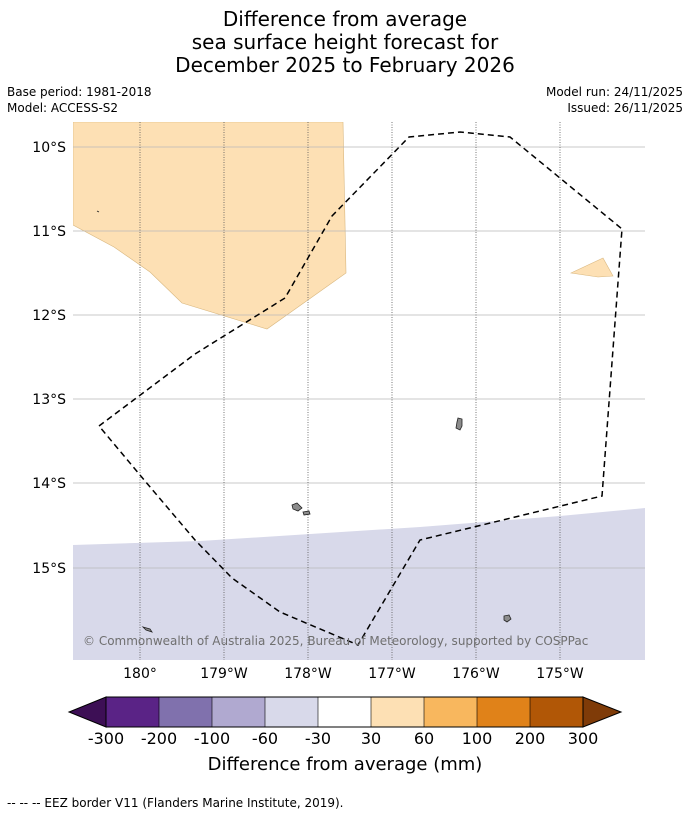  What do you see at coordinates (87, 712) in the screenshot?
I see `colorbar-min-extension` at bounding box center [87, 712].